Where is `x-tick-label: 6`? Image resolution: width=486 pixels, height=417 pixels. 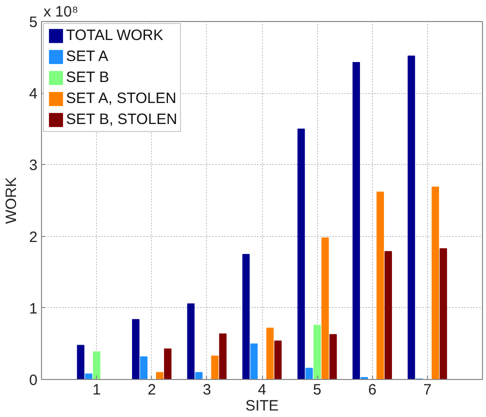 x-tick-label: 6 is located at coordinates (372, 390).